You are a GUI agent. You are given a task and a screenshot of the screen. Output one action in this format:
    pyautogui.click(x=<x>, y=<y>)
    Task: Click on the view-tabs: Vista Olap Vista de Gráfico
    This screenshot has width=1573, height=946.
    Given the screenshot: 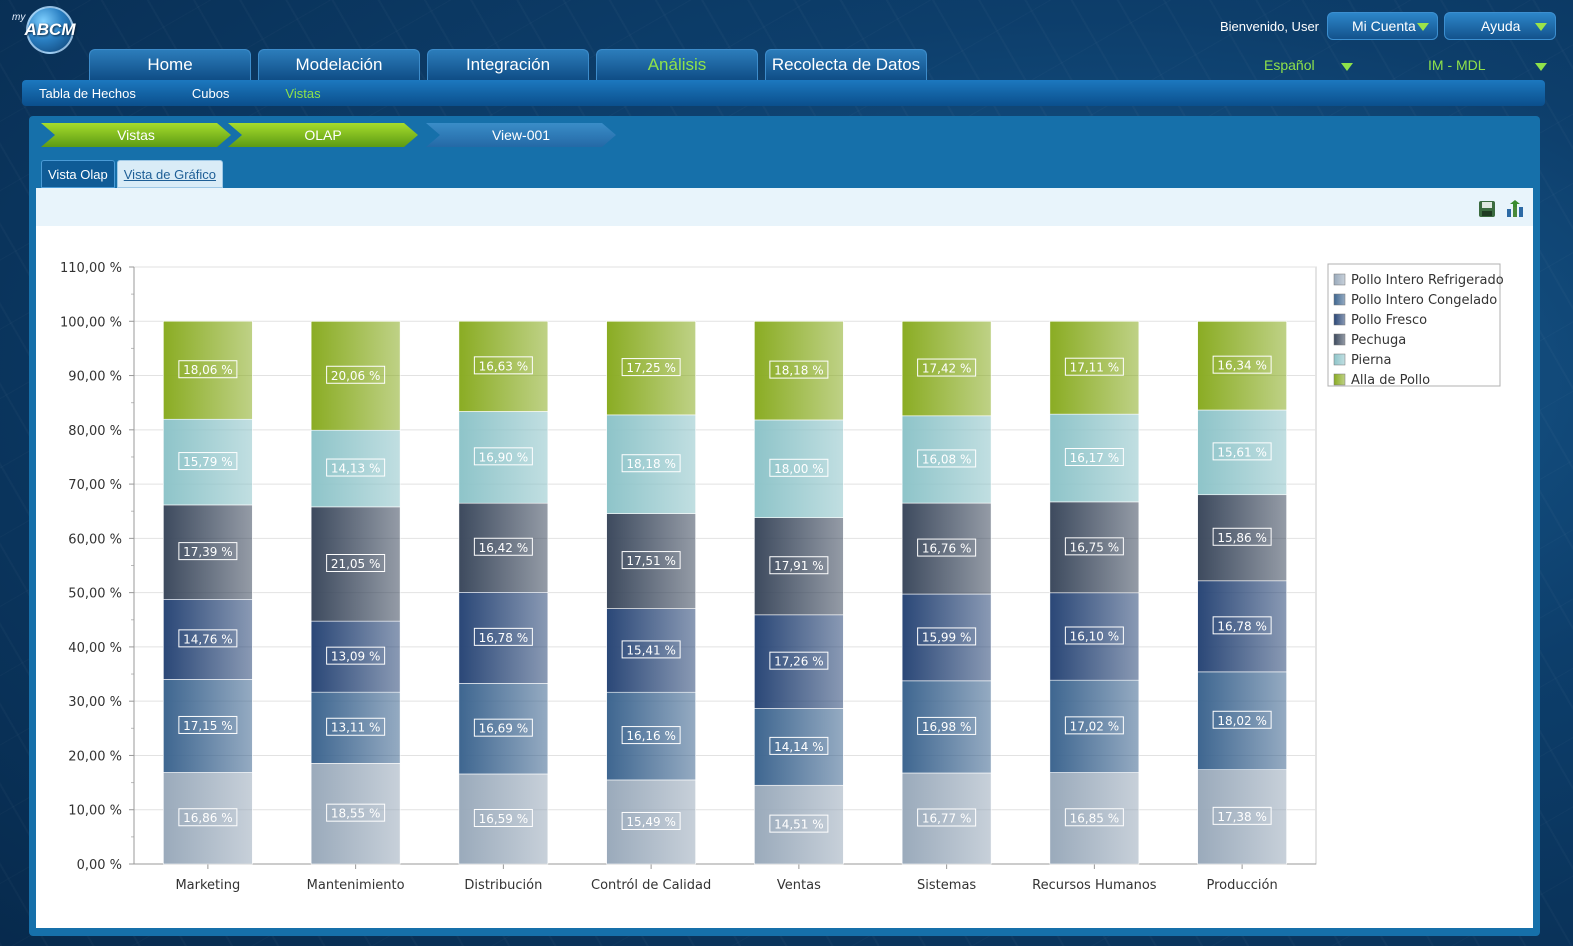 What is the action you would take?
    pyautogui.click(x=132, y=174)
    